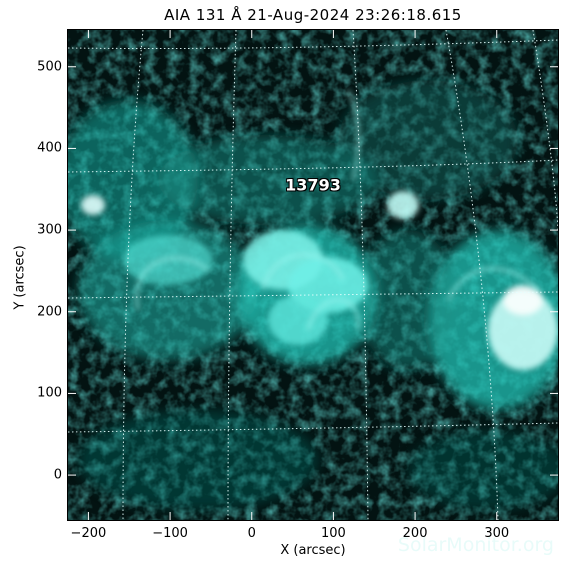  Describe the element at coordinates (313, 15) in the screenshot. I see `plot-title: AIA 131 Å 21-Aug-2024 23:26:18.615` at that location.